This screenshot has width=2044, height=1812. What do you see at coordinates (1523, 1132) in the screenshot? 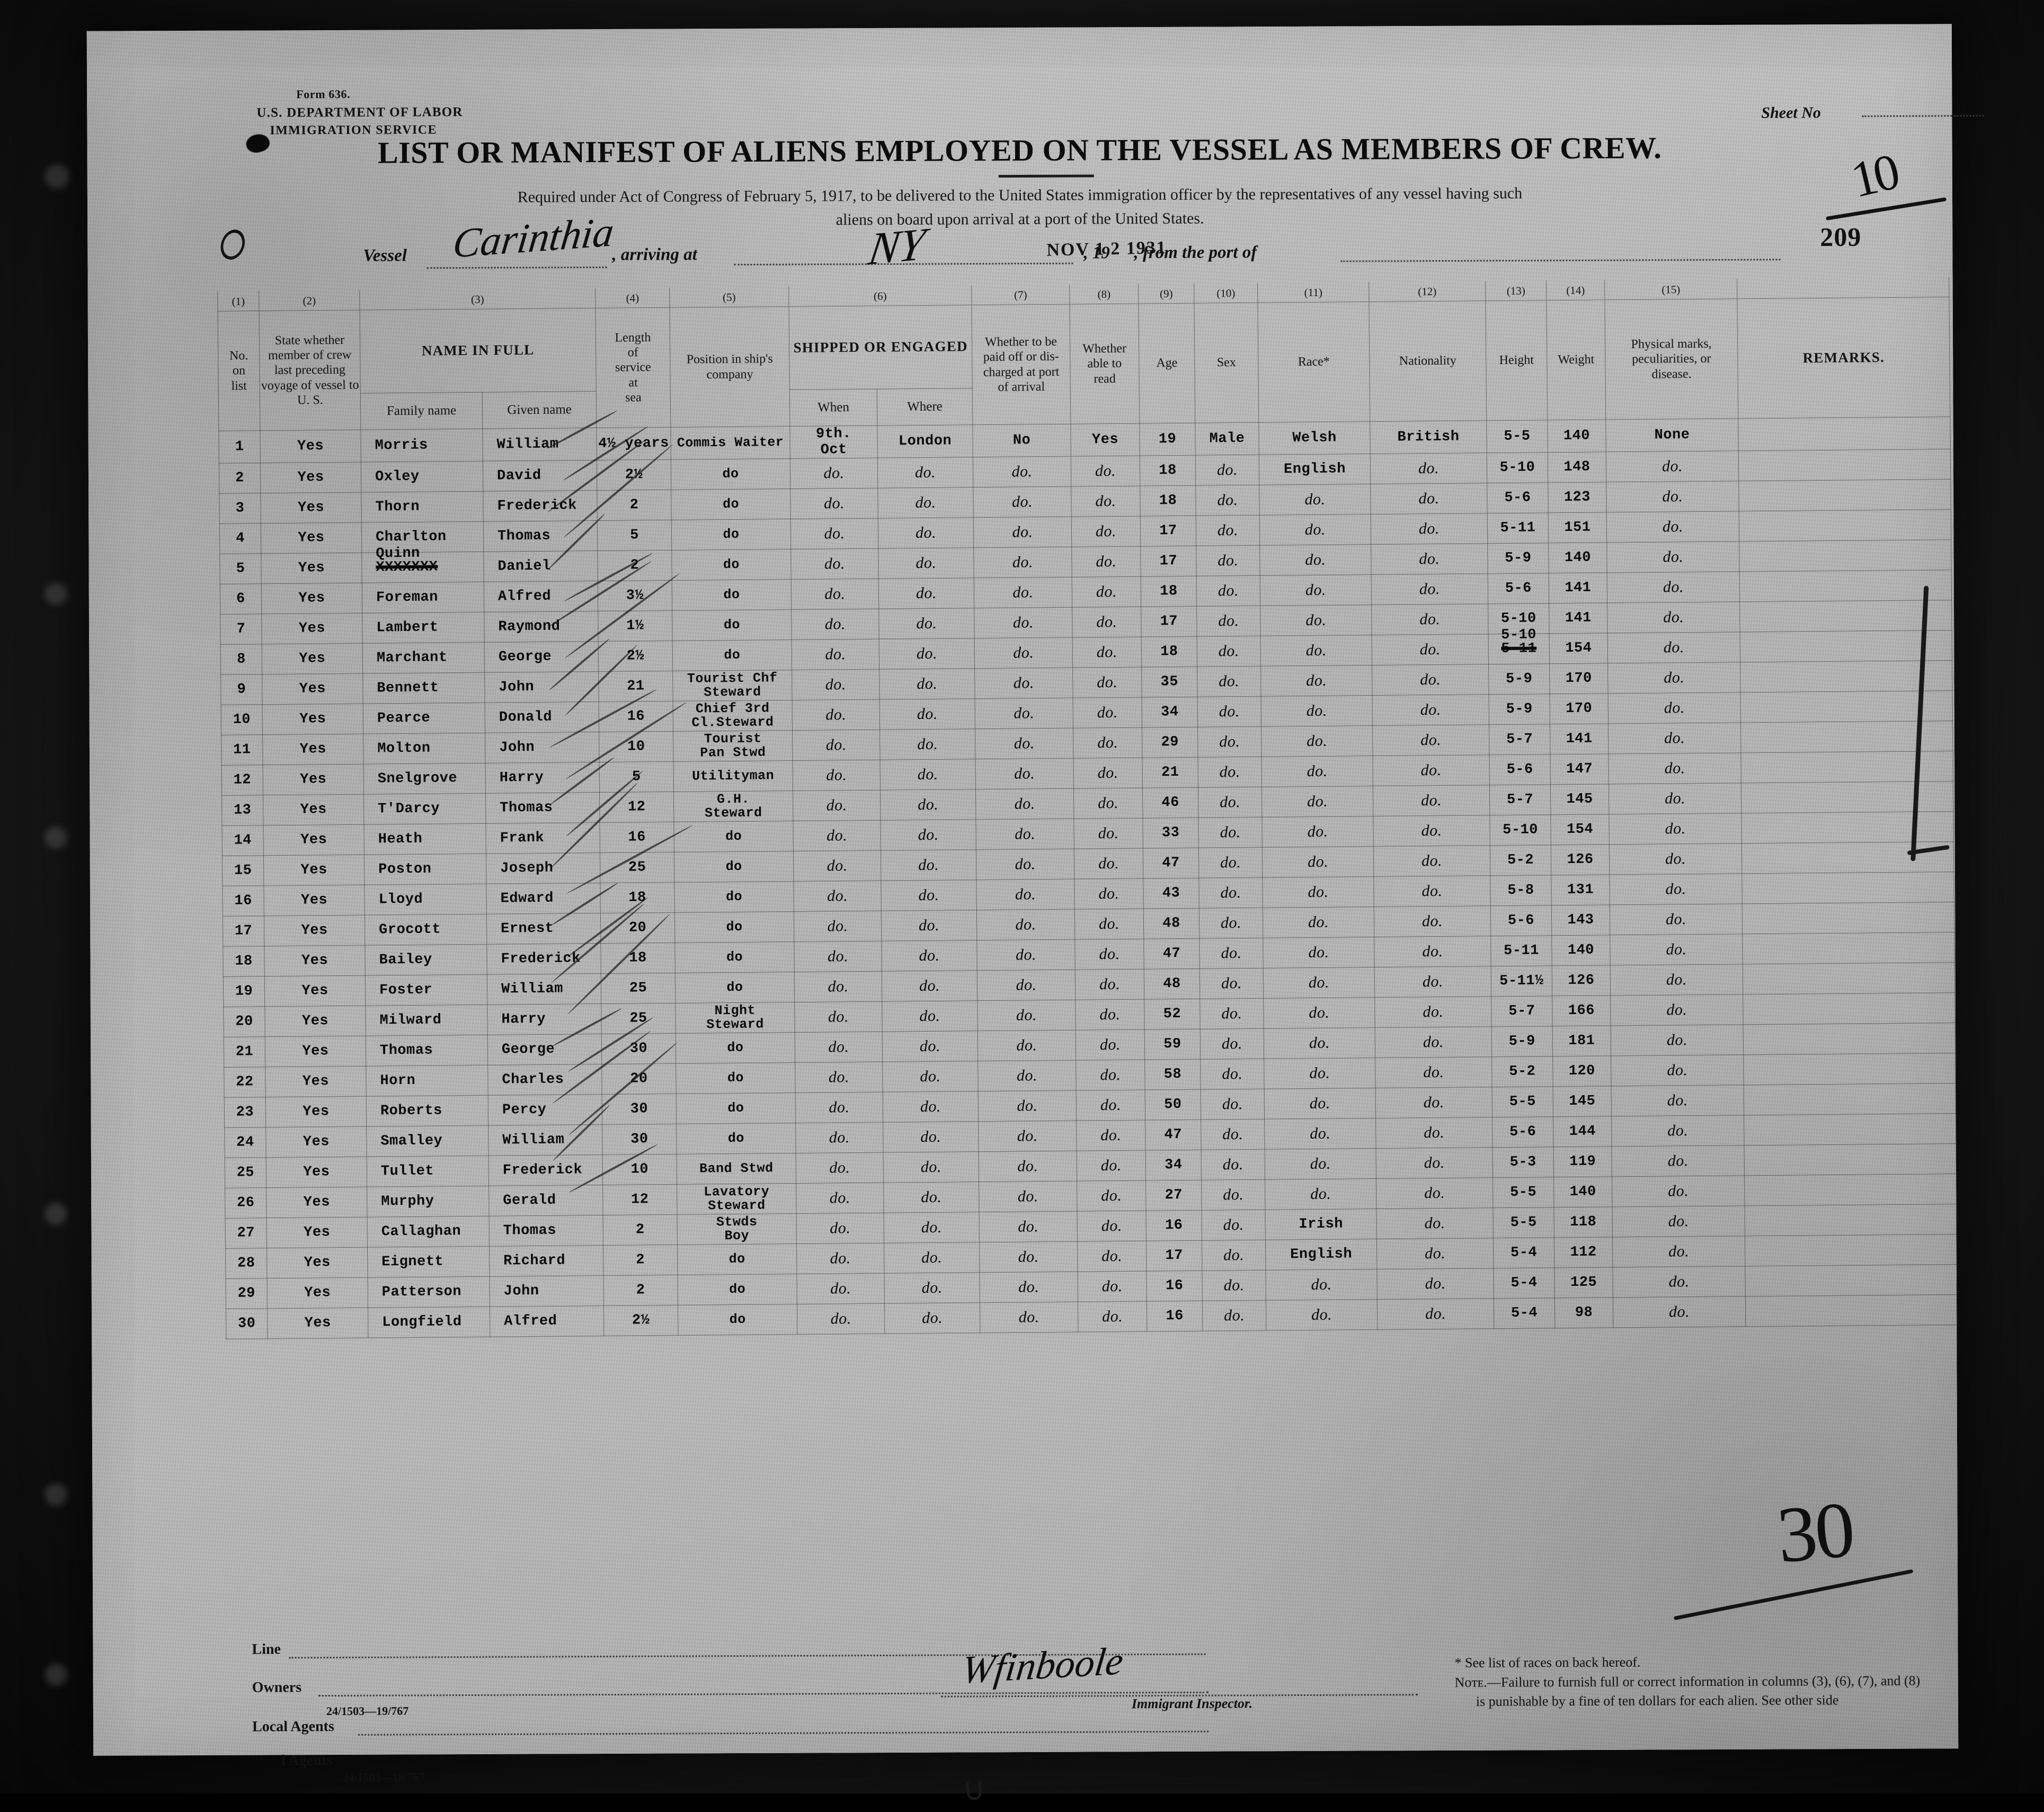
I see `cell-height: 5-6` at bounding box center [1523, 1132].